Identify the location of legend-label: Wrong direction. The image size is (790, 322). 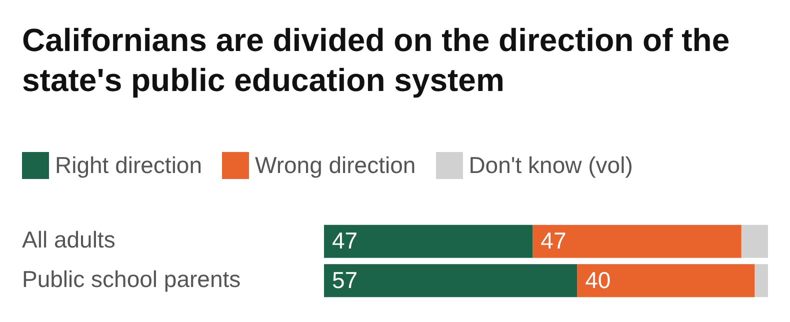
(335, 165).